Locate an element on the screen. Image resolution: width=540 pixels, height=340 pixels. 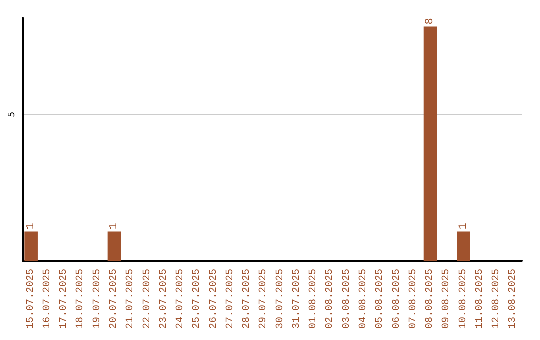
x-tick-label: 28.07.2025 is located at coordinates (248, 299).